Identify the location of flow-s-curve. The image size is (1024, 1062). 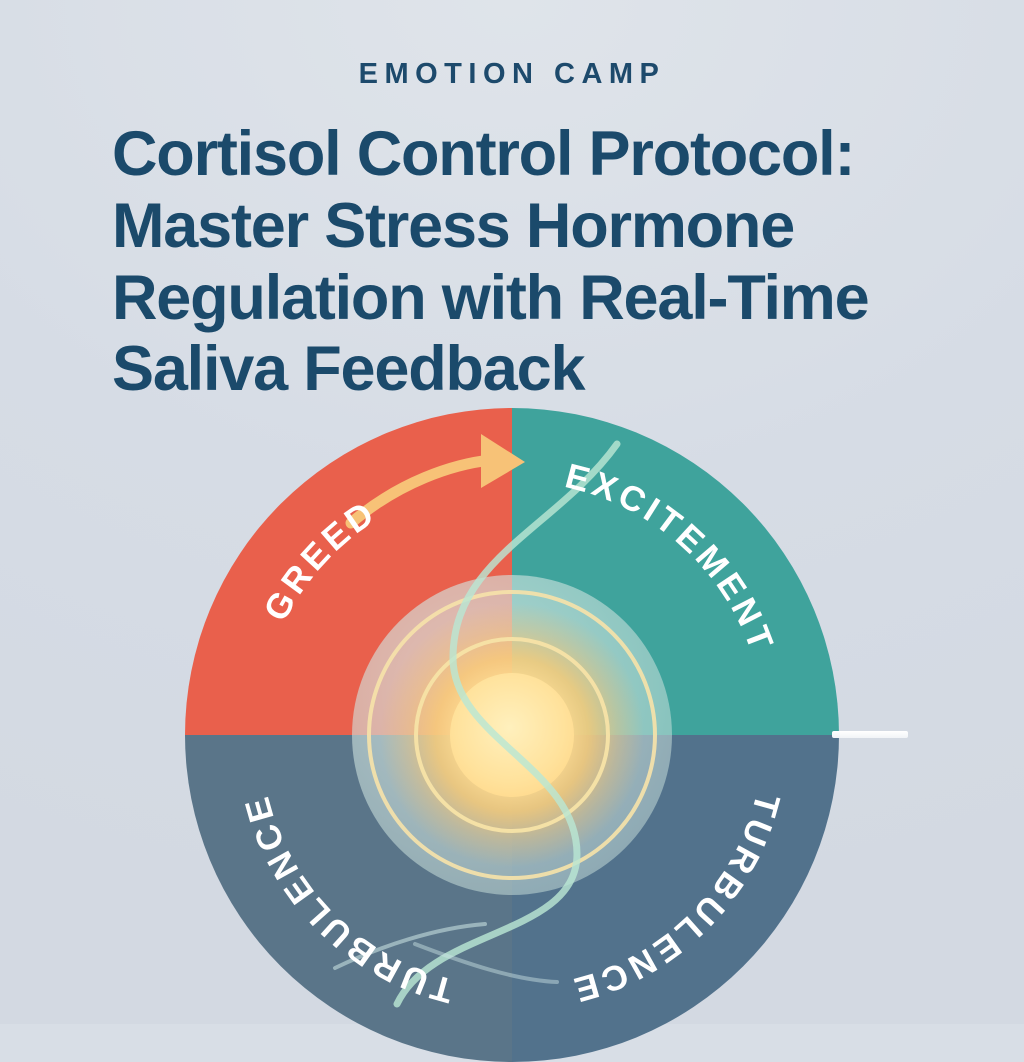
(507, 724).